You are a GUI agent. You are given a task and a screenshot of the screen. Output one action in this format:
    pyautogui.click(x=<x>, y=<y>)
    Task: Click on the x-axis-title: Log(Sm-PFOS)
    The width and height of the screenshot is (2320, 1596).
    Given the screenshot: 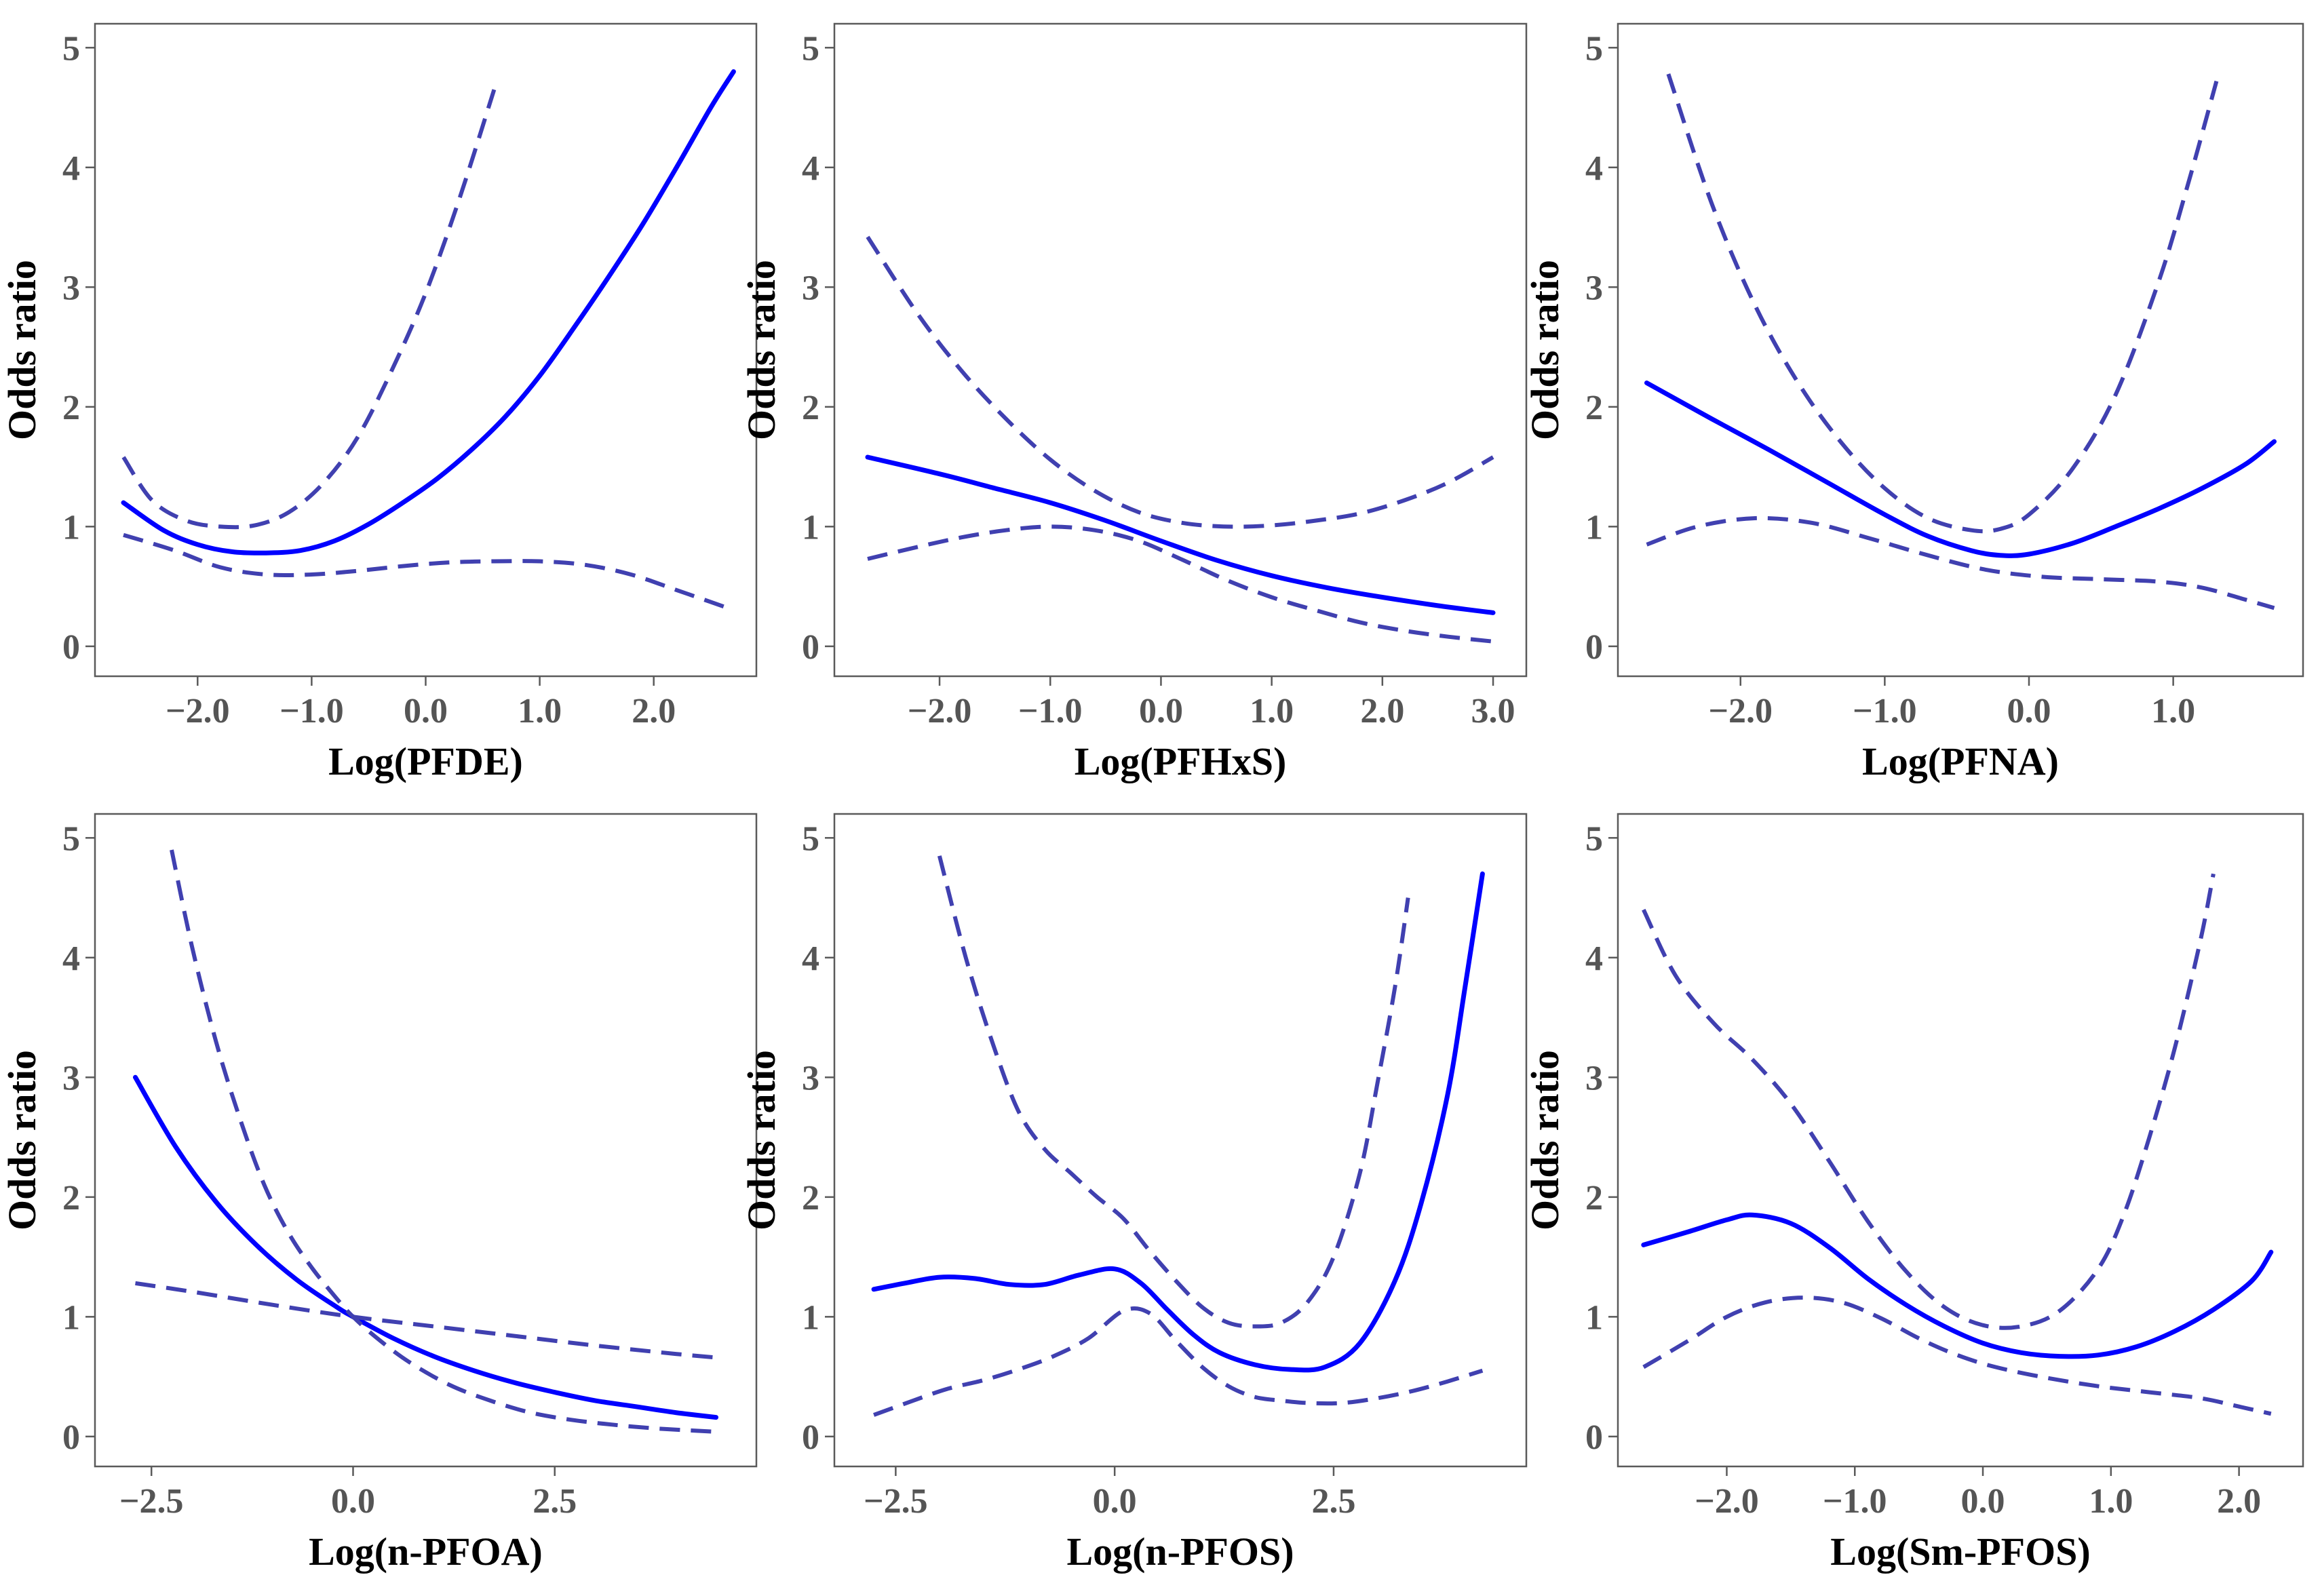 What is the action you would take?
    pyautogui.click(x=1960, y=1552)
    